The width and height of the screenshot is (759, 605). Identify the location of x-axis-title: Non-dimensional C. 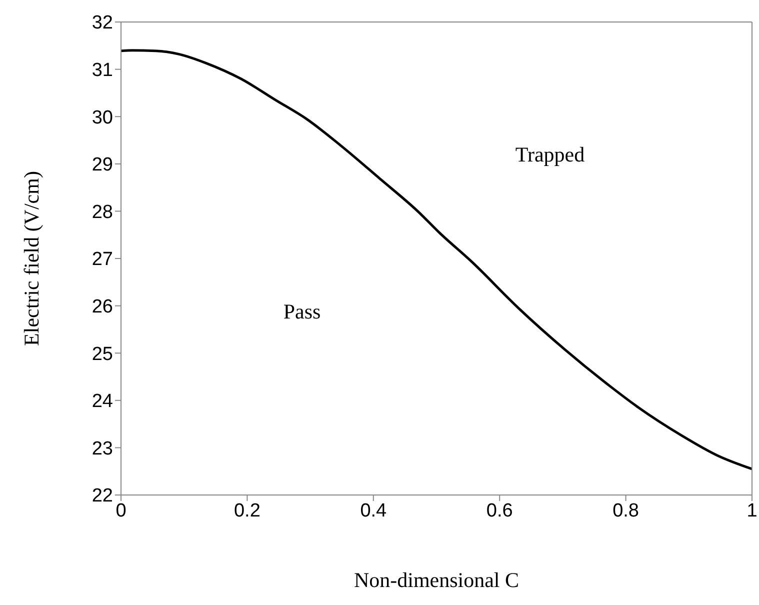
(437, 580).